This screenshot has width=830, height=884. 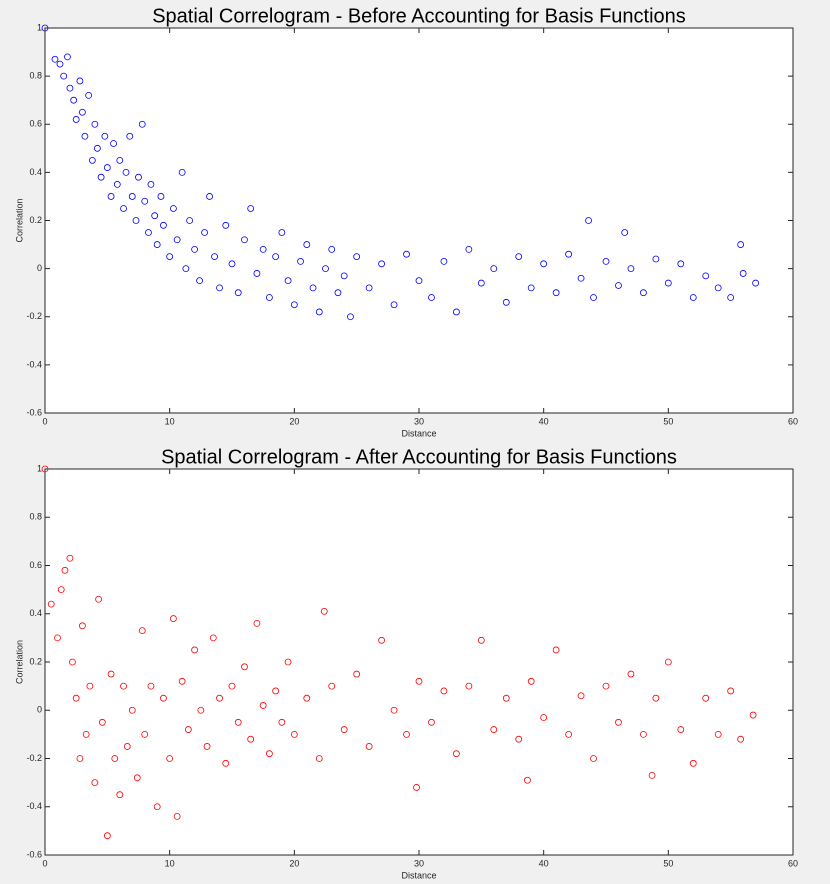 I want to click on y-tick-label: 0.2, so click(x=35, y=661).